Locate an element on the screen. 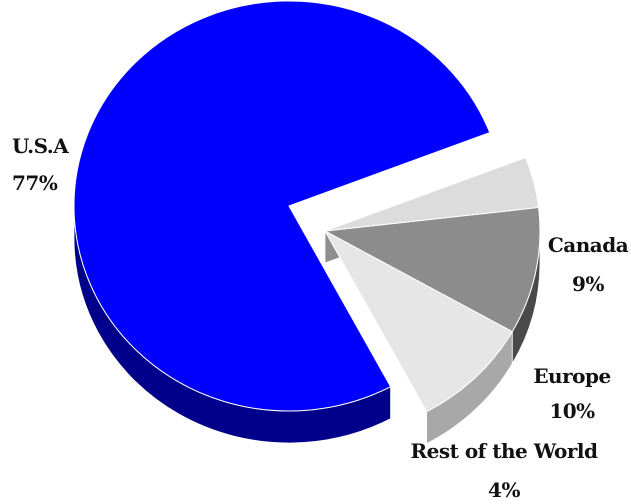 The image size is (631, 504). canada-name-label: Canada is located at coordinates (588, 245).